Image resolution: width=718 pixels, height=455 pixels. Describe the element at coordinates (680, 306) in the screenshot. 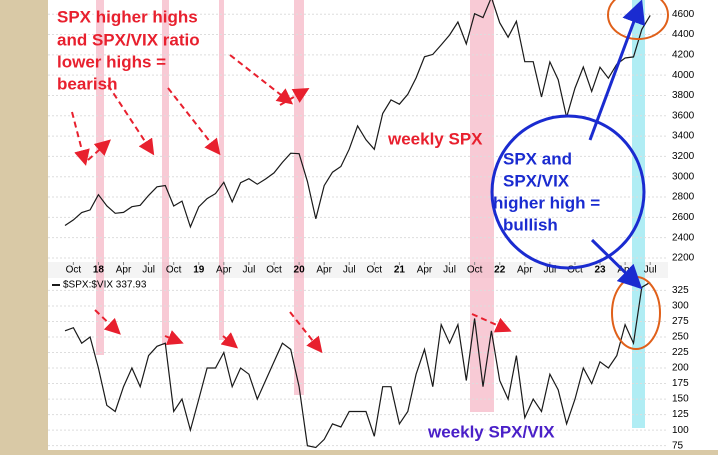

I see `y-tick-label: 300` at that location.